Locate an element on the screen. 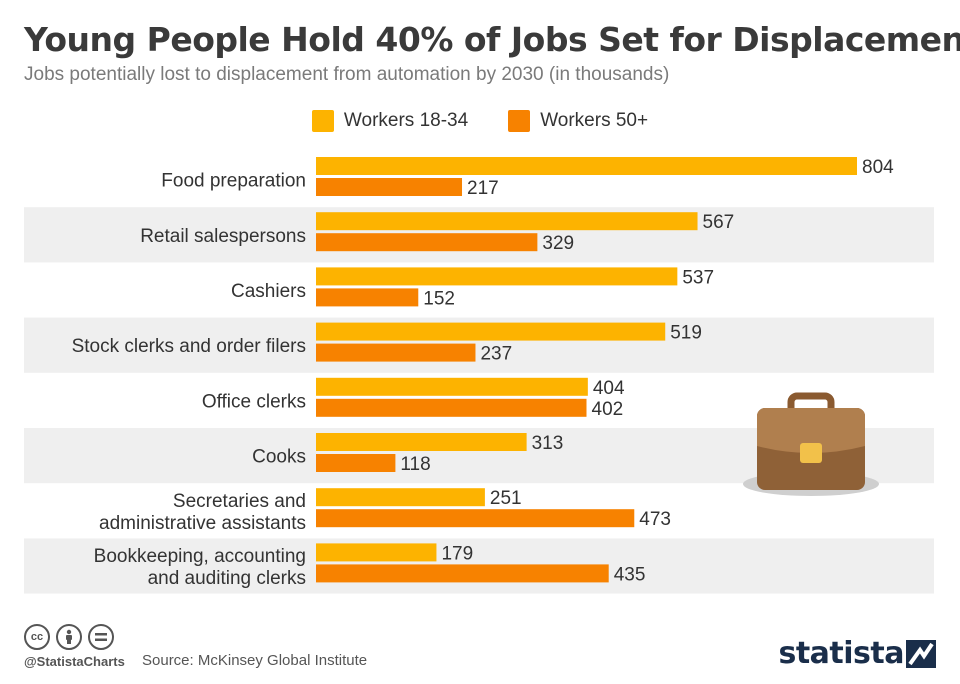 The height and width of the screenshot is (684, 960). value-label: 804 is located at coordinates (878, 167).